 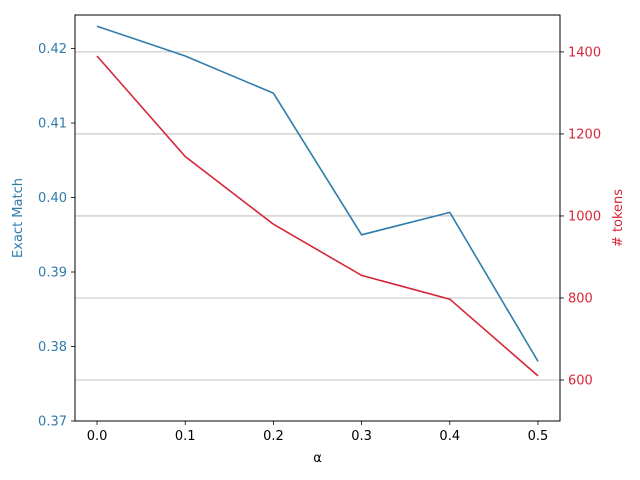 What do you see at coordinates (18, 218) in the screenshot?
I see `left-y-axis-label: Exact Match` at bounding box center [18, 218].